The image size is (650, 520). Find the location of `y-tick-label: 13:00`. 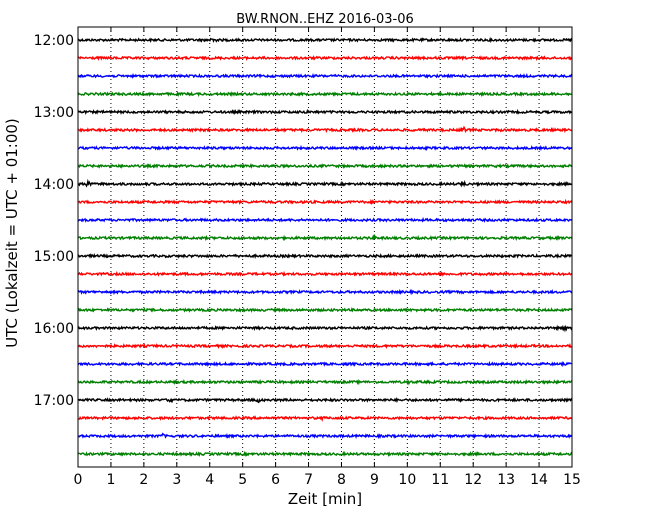

y-tick-label: 13:00 is located at coordinates (54, 113).